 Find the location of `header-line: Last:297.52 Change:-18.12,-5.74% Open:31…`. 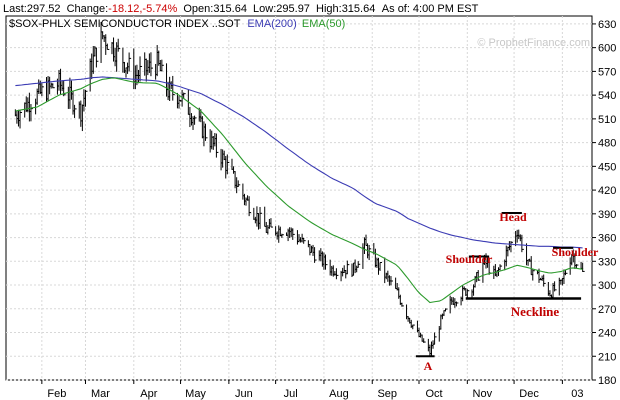

header-line: Last:297.52 Change:-18.12,-5.74% Open:31… is located at coordinates (241, 9).